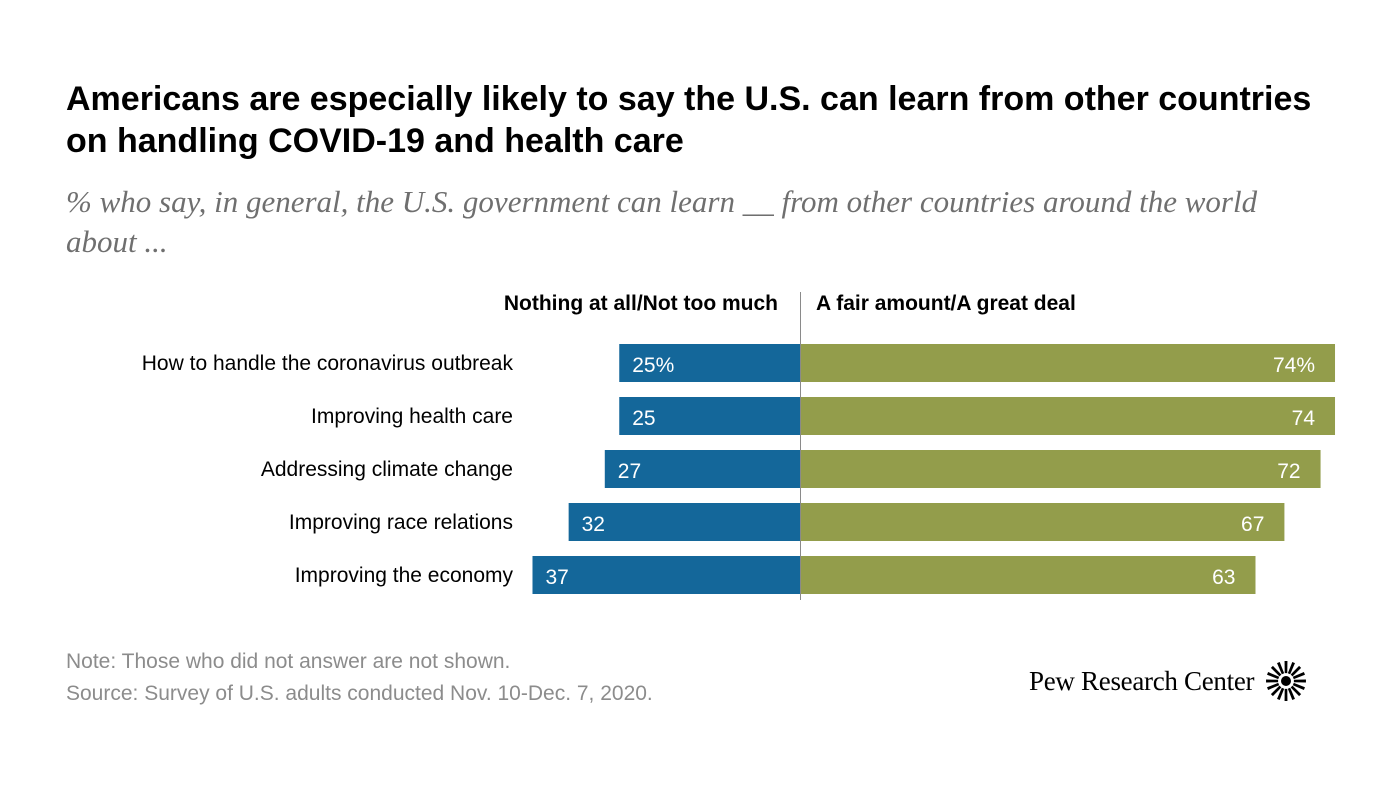 The height and width of the screenshot is (788, 1400). Describe the element at coordinates (404, 575) in the screenshot. I see `category-label: Improving the economy` at that location.